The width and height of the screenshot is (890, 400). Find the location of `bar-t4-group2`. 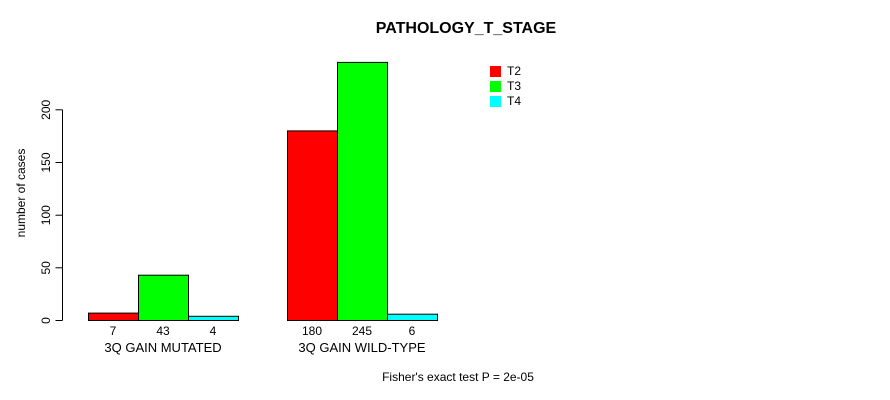

bar-t4-group2 is located at coordinates (412, 317).